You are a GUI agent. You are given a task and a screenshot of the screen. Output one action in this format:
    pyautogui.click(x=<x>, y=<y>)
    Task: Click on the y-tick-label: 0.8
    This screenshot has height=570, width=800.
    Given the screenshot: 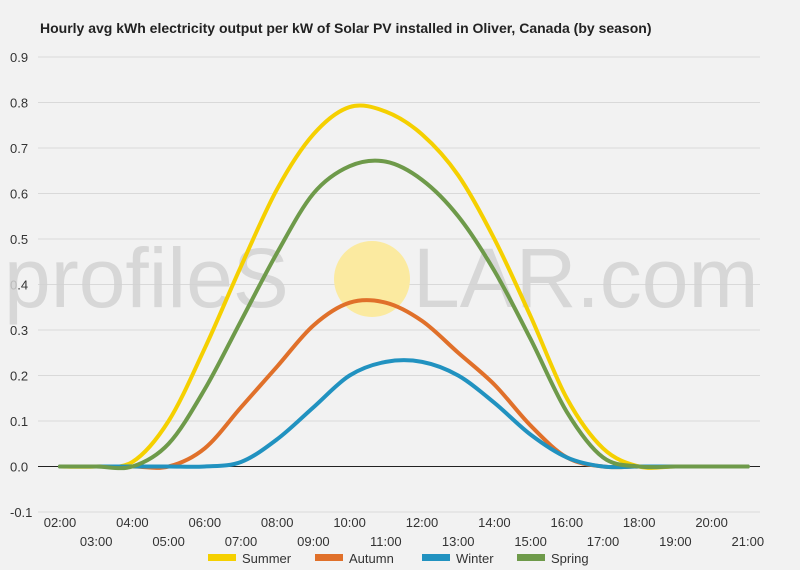 What is the action you would take?
    pyautogui.click(x=19, y=103)
    